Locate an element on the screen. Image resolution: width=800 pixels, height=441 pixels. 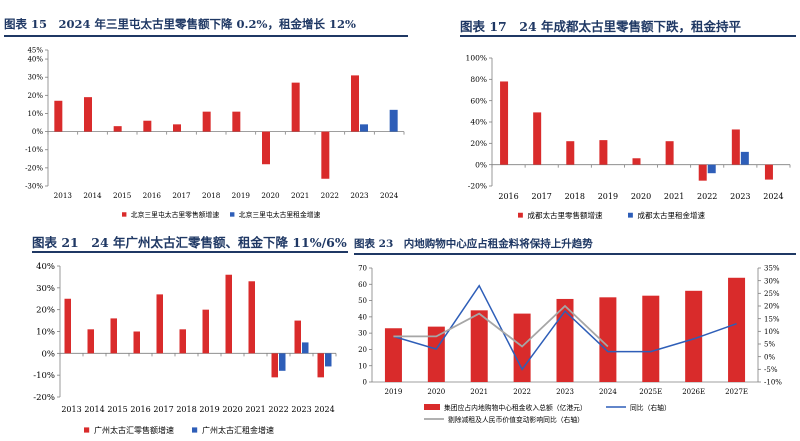
line-adjusted-yoy is located at coordinates (501, 326).